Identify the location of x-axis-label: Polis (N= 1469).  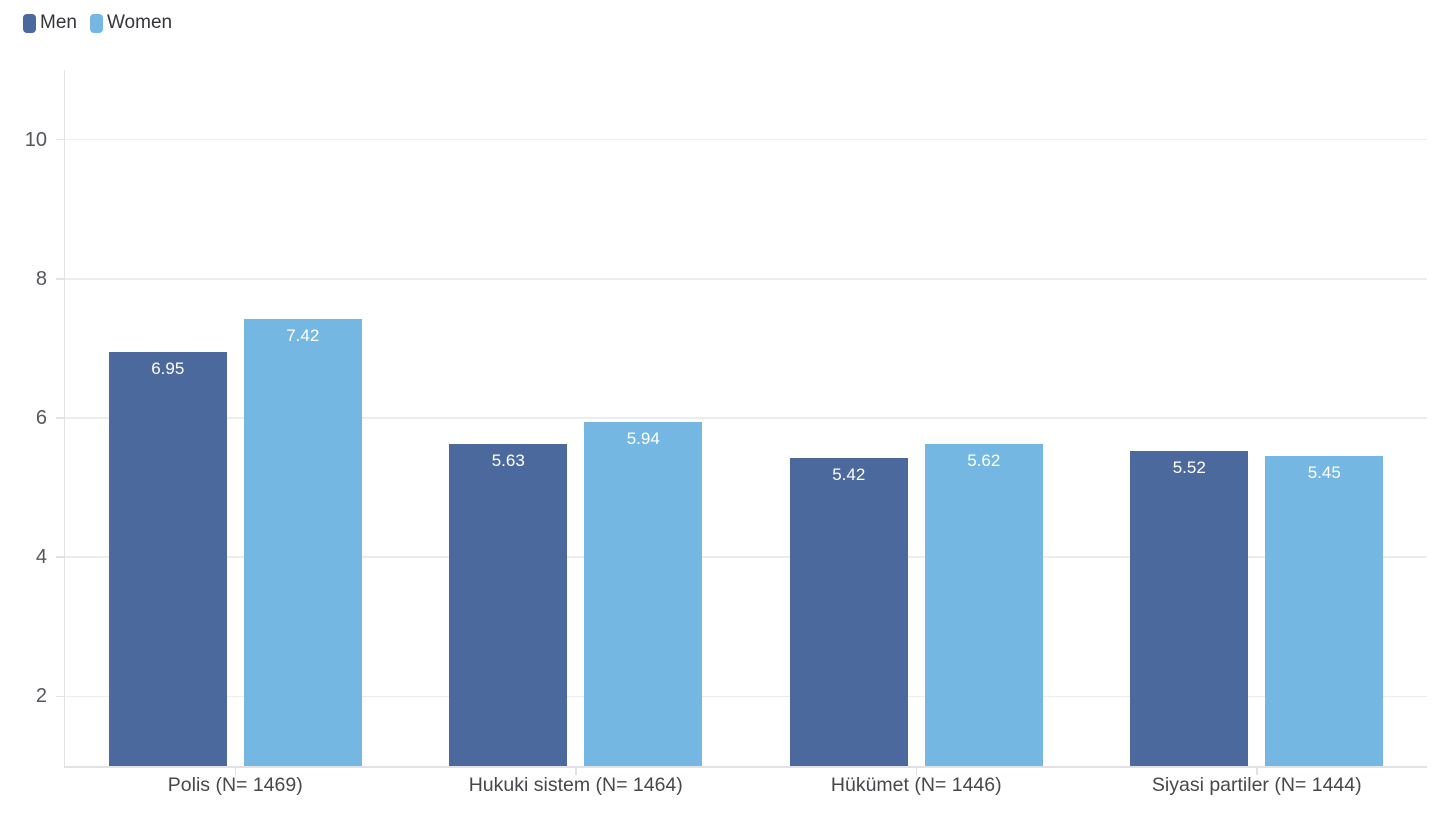
(235, 785).